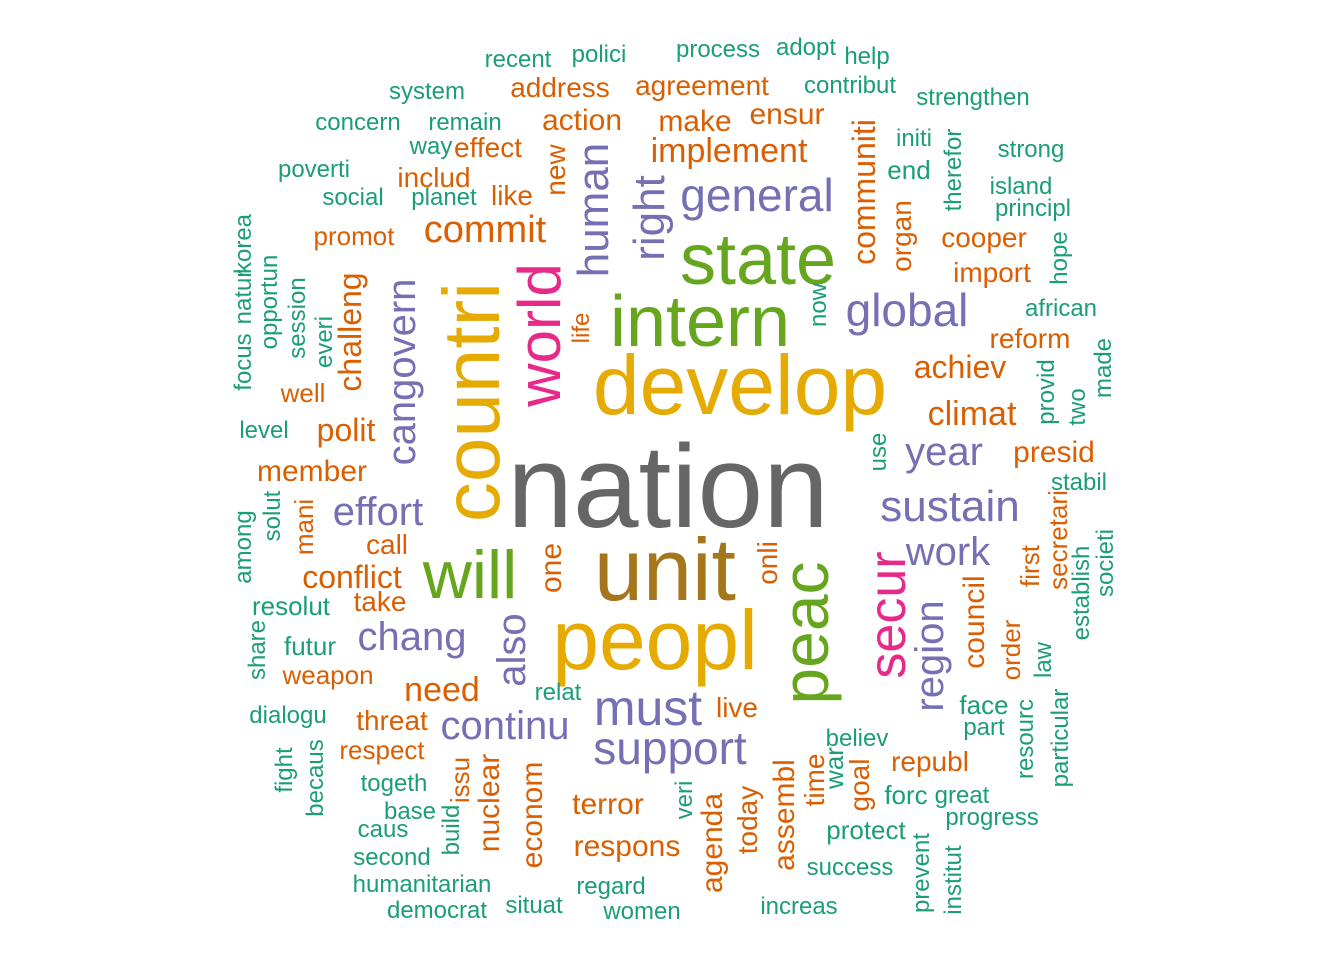  What do you see at coordinates (392, 857) in the screenshot?
I see `word-second: second` at bounding box center [392, 857].